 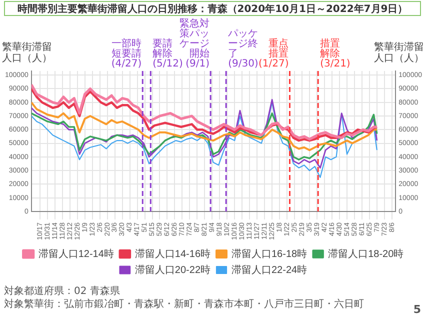 I want to click on legend-label: 滞留人口12-14時, so click(x=76, y=254).